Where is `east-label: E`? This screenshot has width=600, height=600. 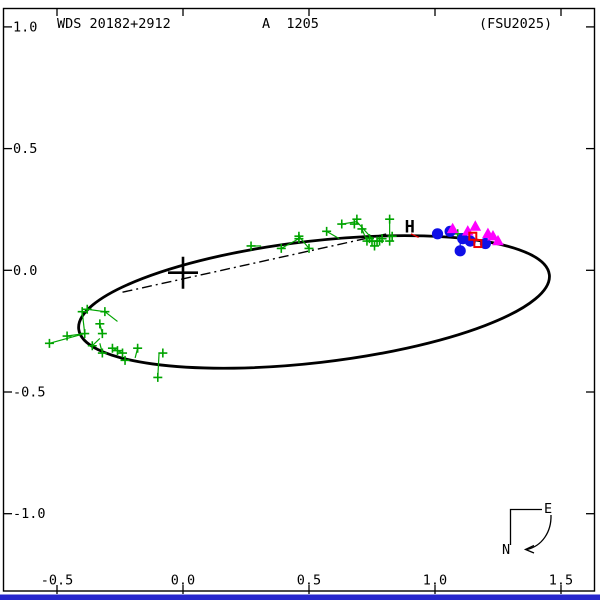 east-label: E is located at coordinates (548, 509).